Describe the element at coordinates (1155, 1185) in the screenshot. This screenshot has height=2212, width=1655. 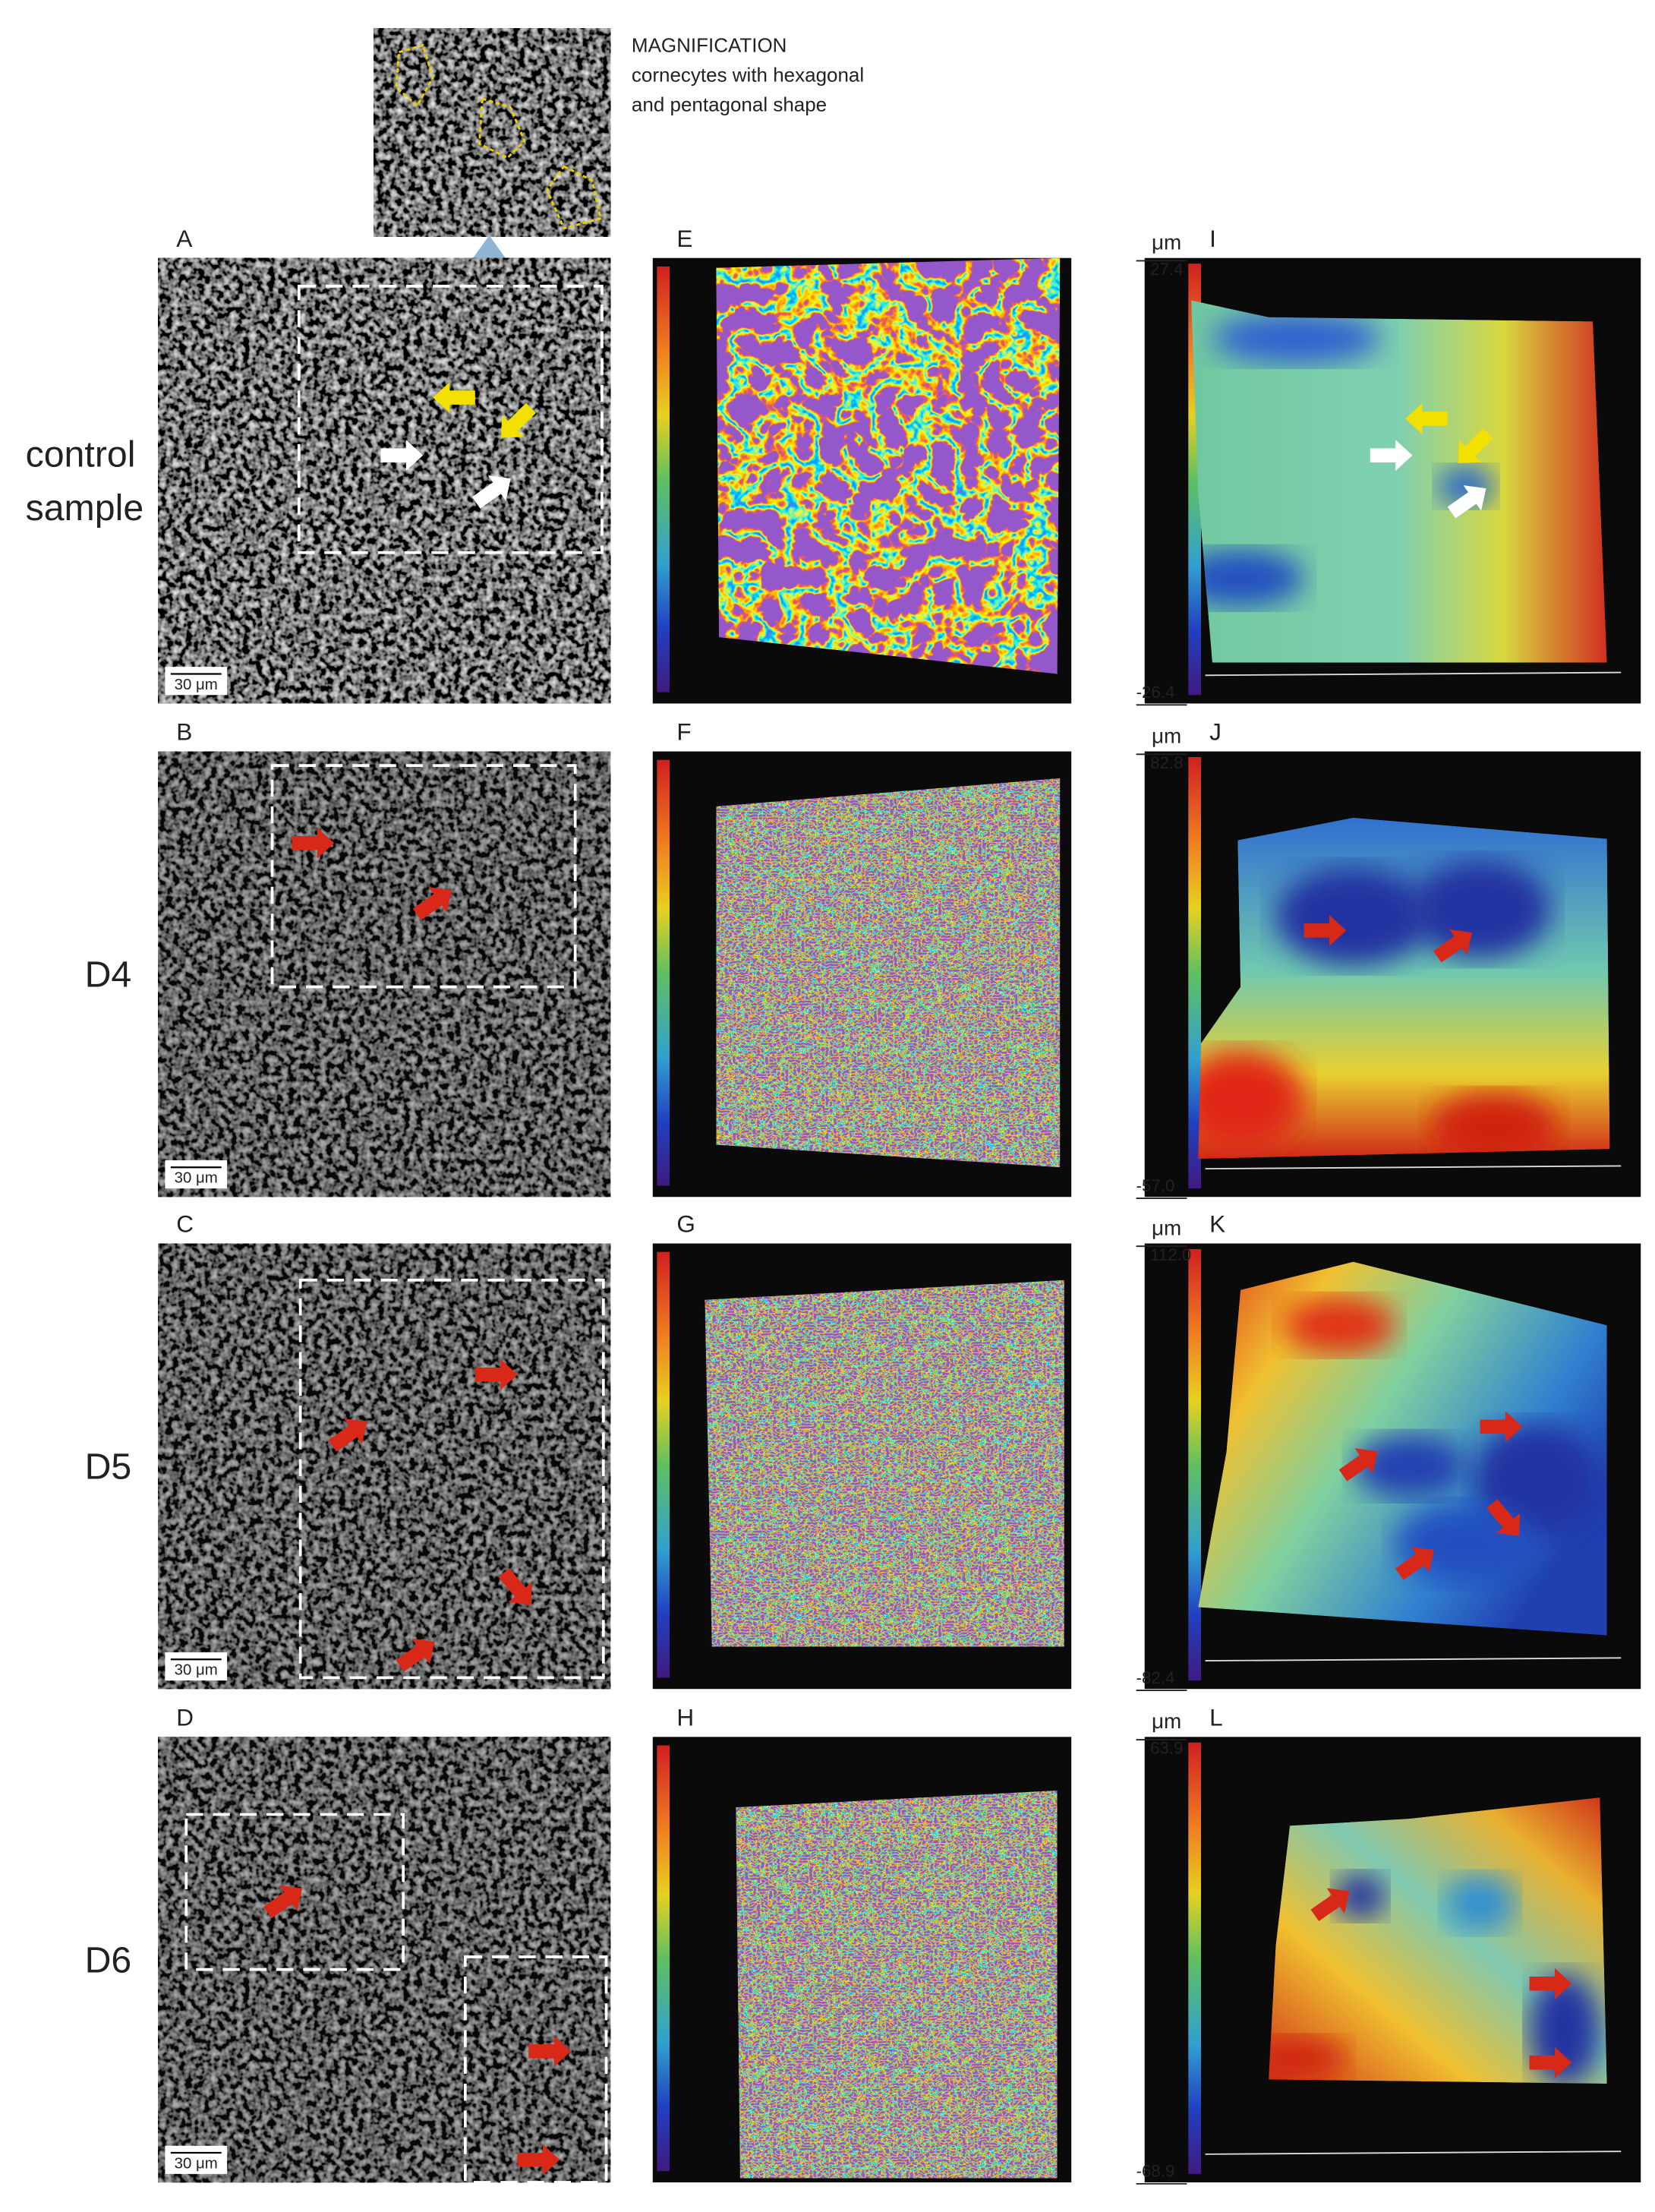
I see `height-min: -57.0` at that location.